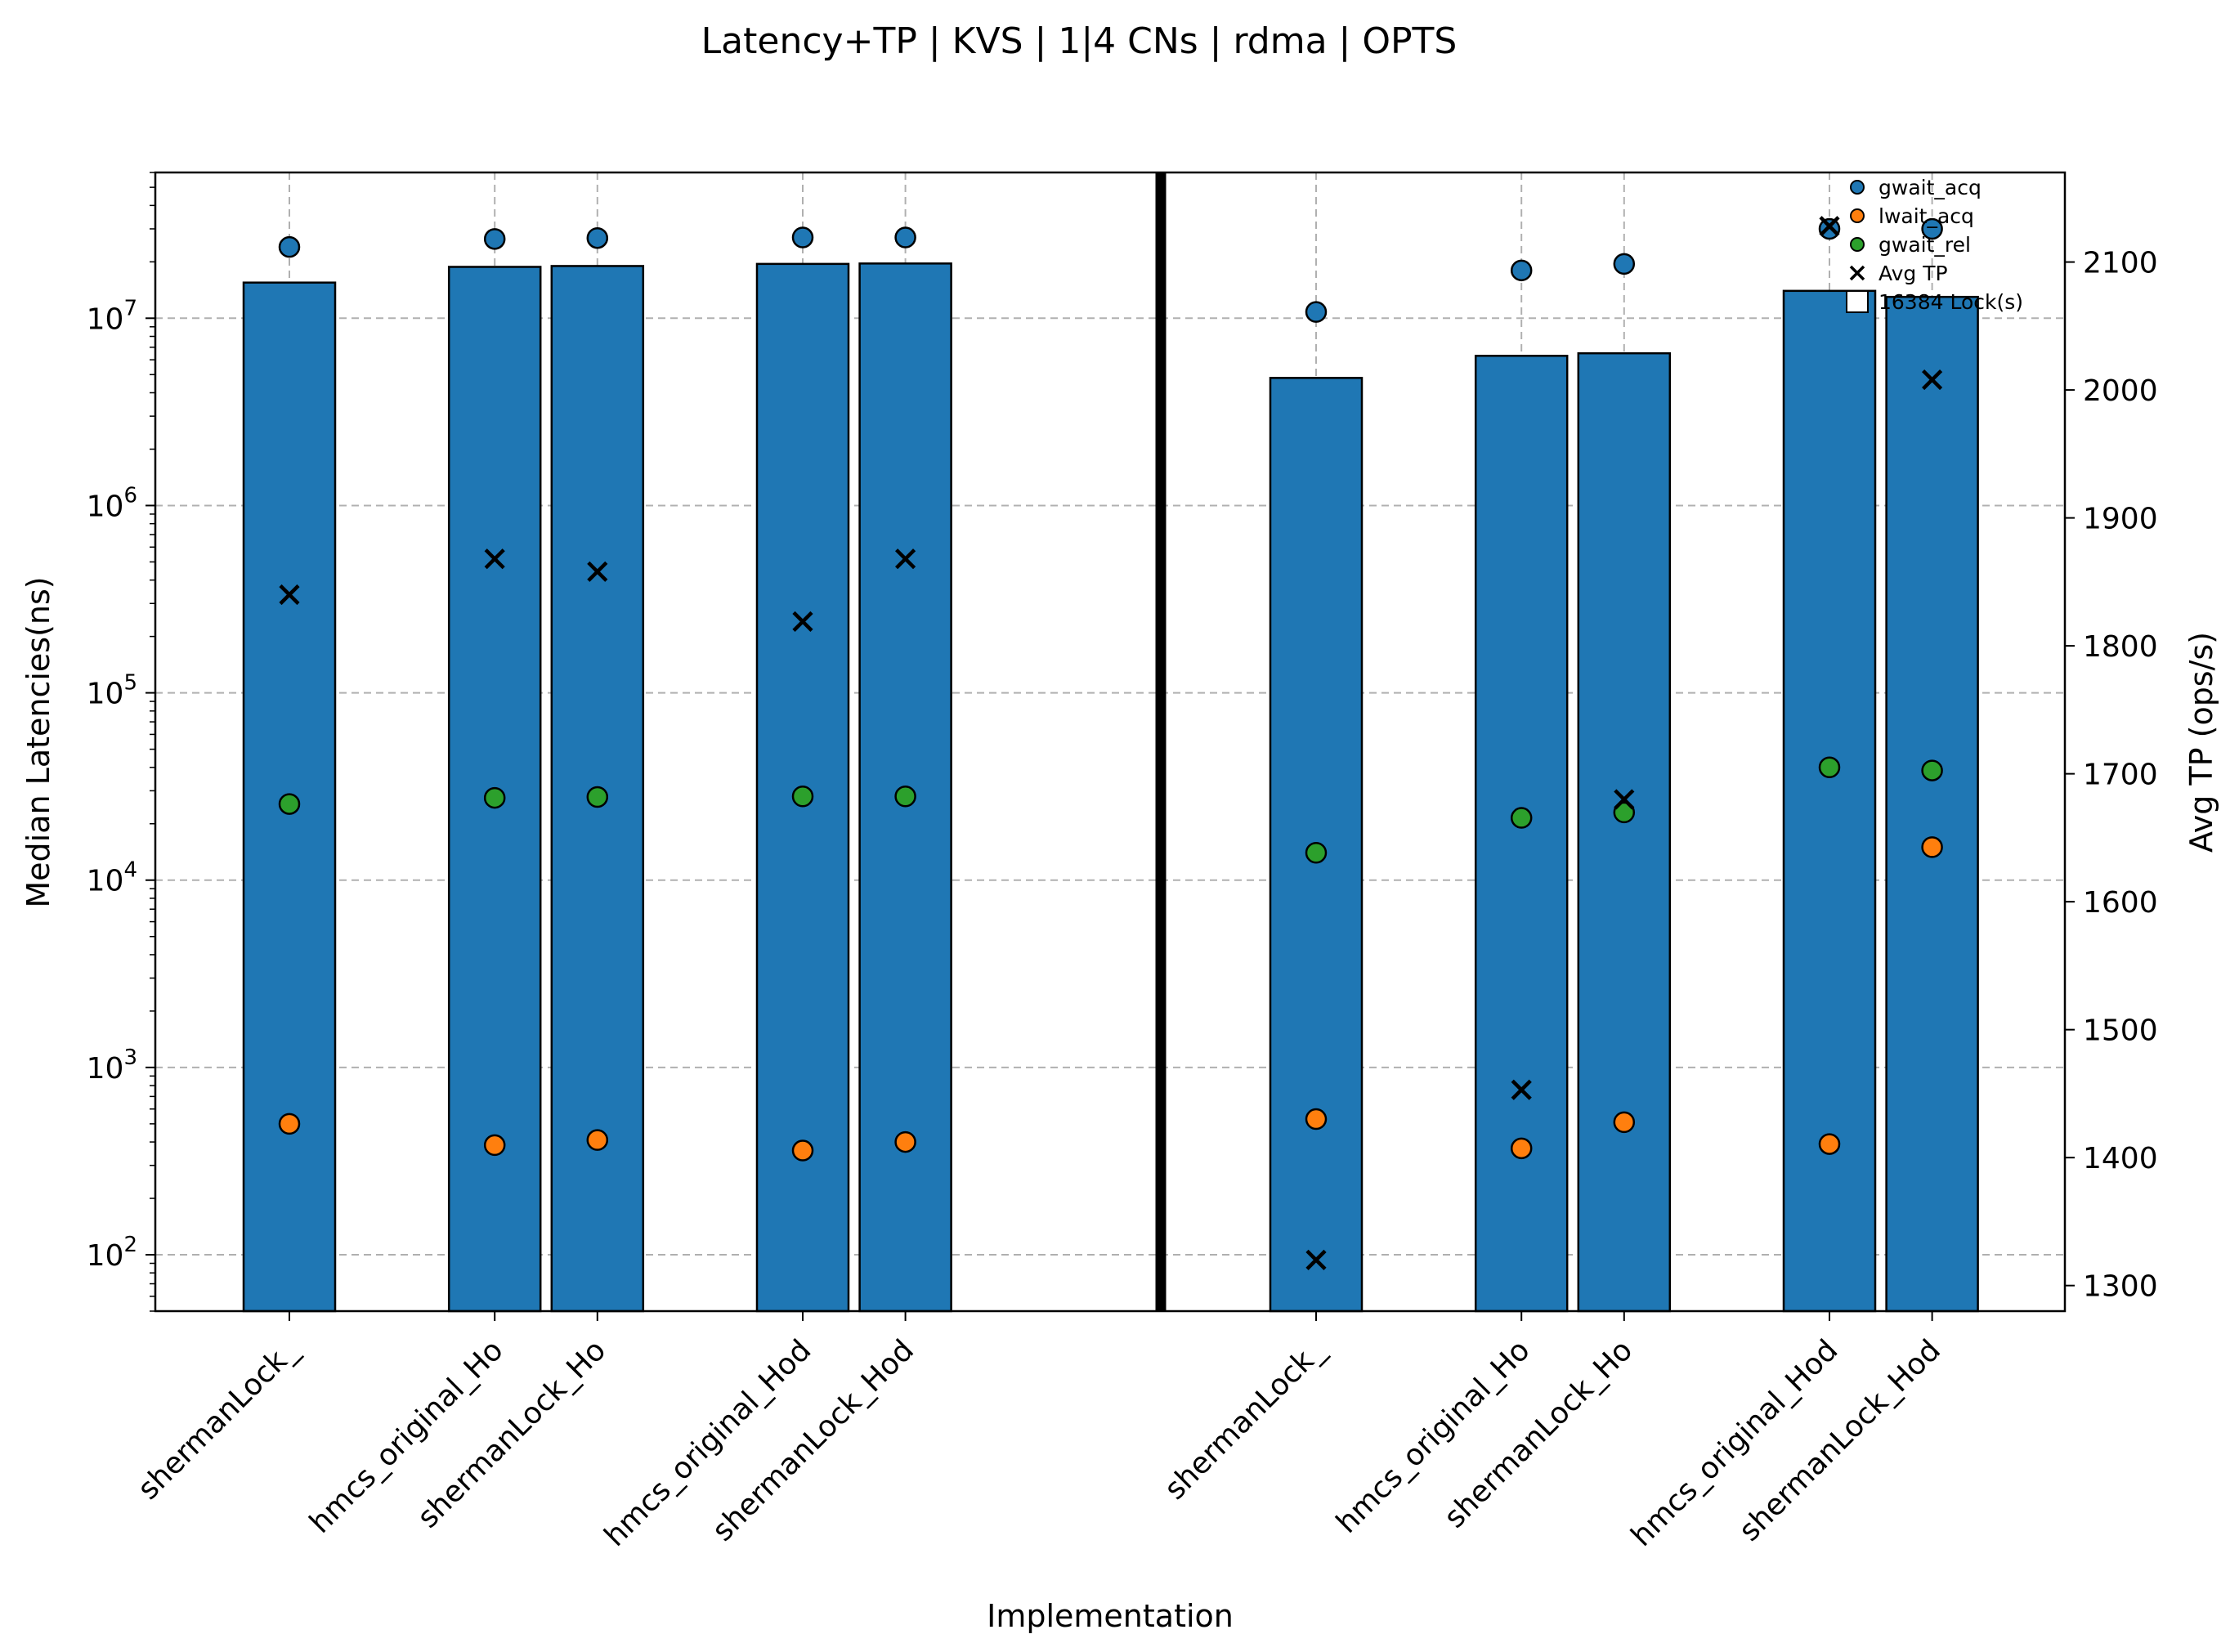 Image resolution: width=2239 pixels, height=1652 pixels. Describe the element at coordinates (38, 741) in the screenshot. I see `left-axis-label: Median Latencies(ns)` at that location.